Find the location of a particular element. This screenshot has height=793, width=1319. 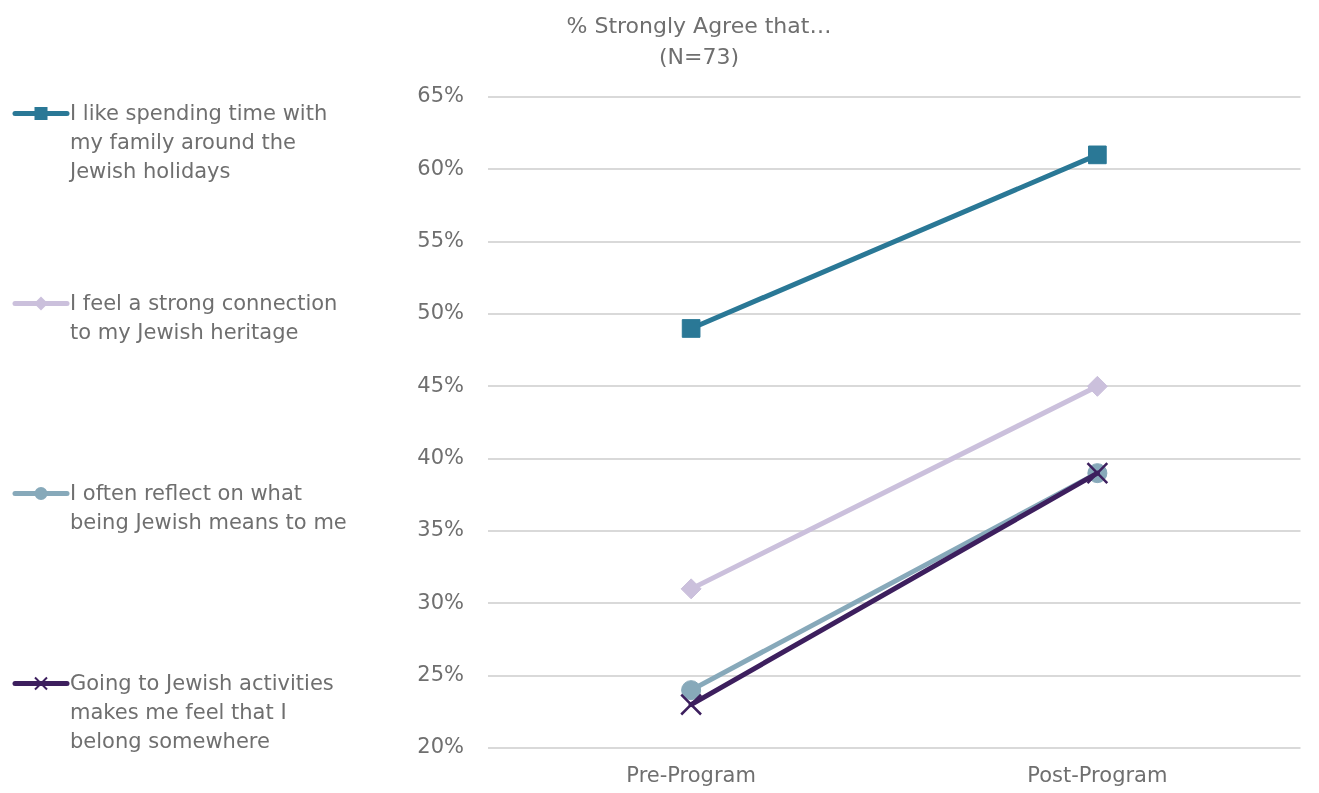

y-tick-label: 45% is located at coordinates (440, 384).